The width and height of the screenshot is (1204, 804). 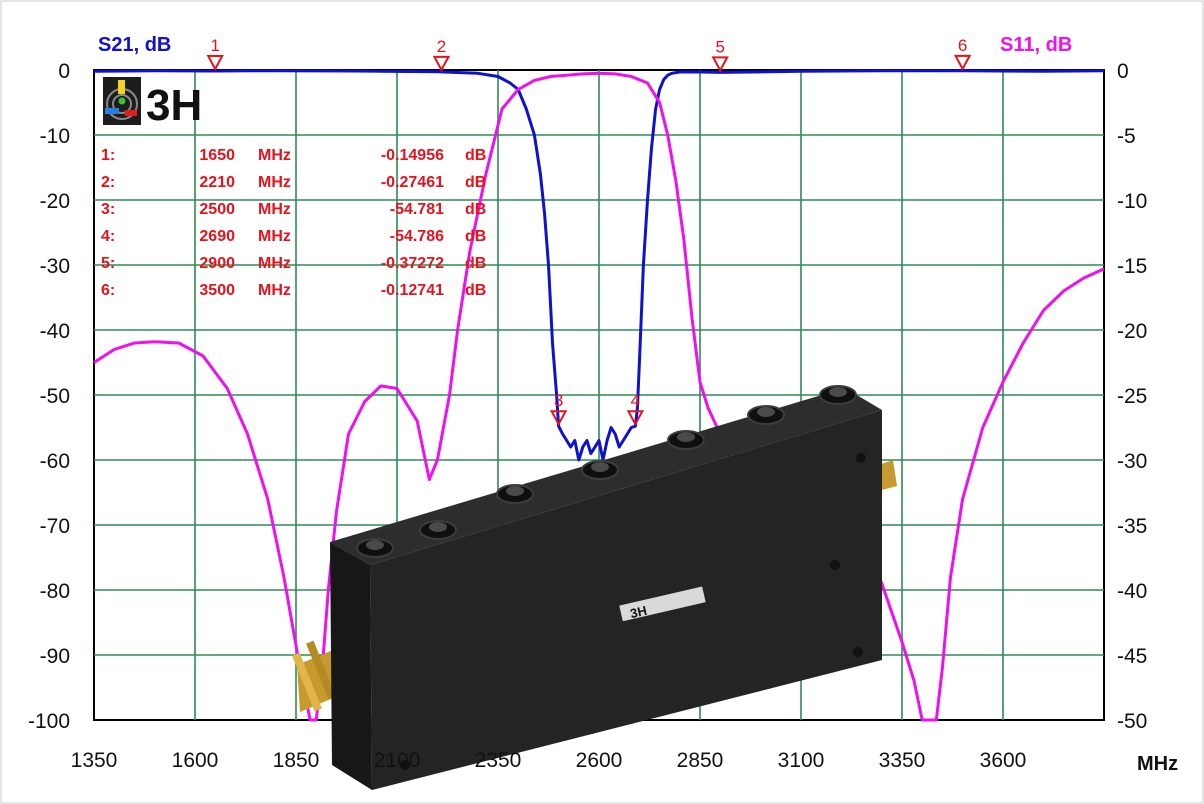 What do you see at coordinates (902, 760) in the screenshot?
I see `x-tick-label: 3350` at bounding box center [902, 760].